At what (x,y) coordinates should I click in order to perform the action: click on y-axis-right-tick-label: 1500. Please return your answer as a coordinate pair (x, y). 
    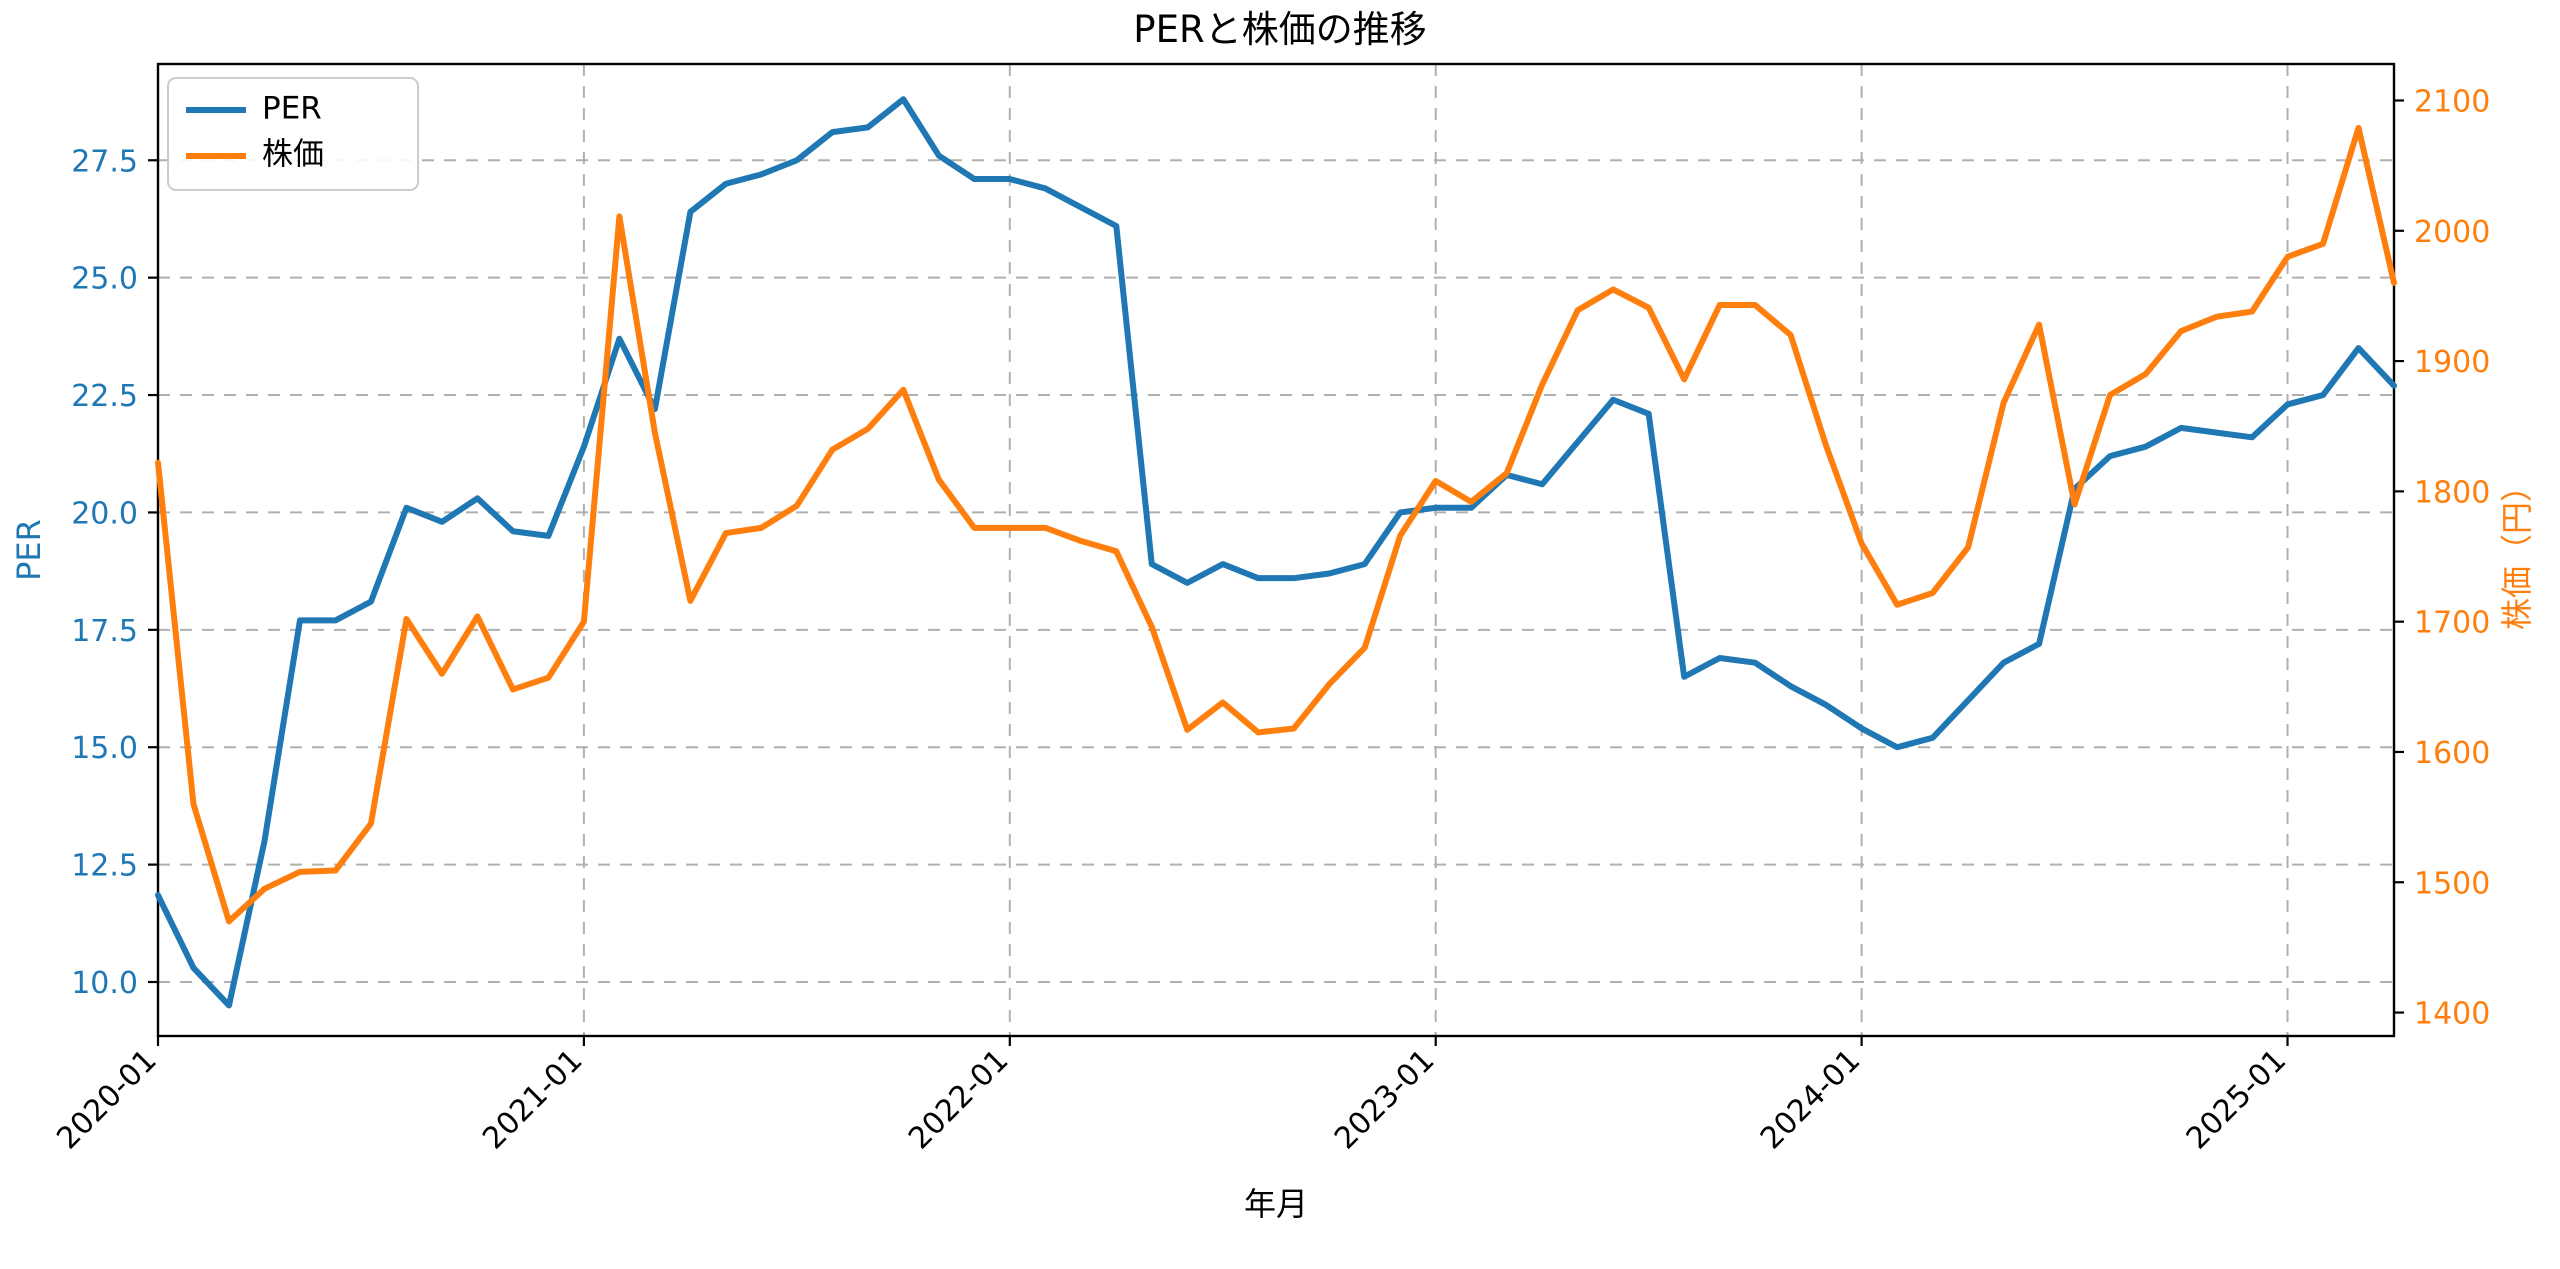
    Looking at the image, I should click on (2452, 883).